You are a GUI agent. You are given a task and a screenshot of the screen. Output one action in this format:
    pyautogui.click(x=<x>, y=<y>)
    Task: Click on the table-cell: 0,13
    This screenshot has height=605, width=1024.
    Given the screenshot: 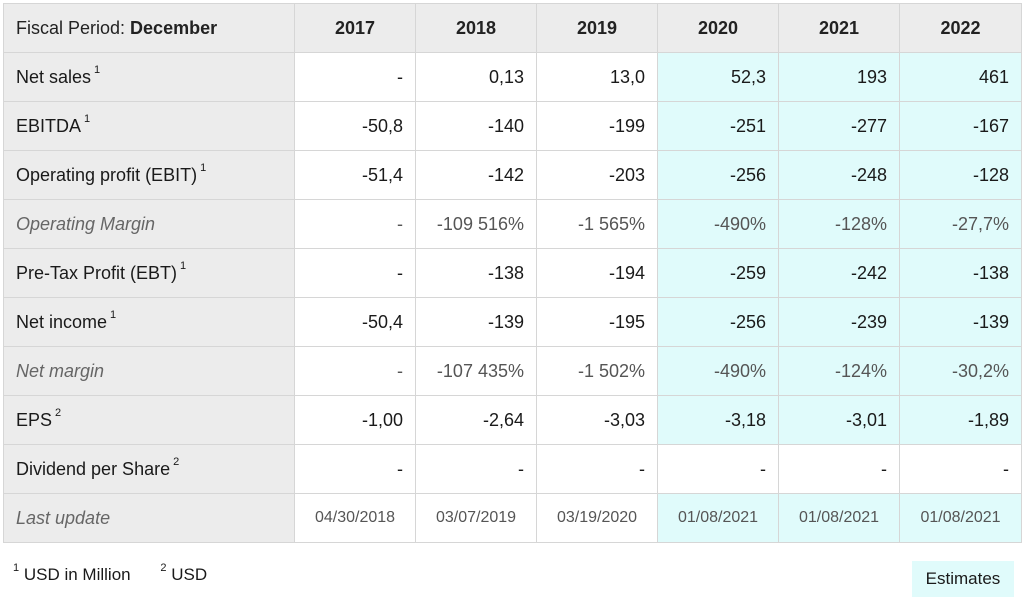 What is the action you would take?
    pyautogui.click(x=476, y=77)
    